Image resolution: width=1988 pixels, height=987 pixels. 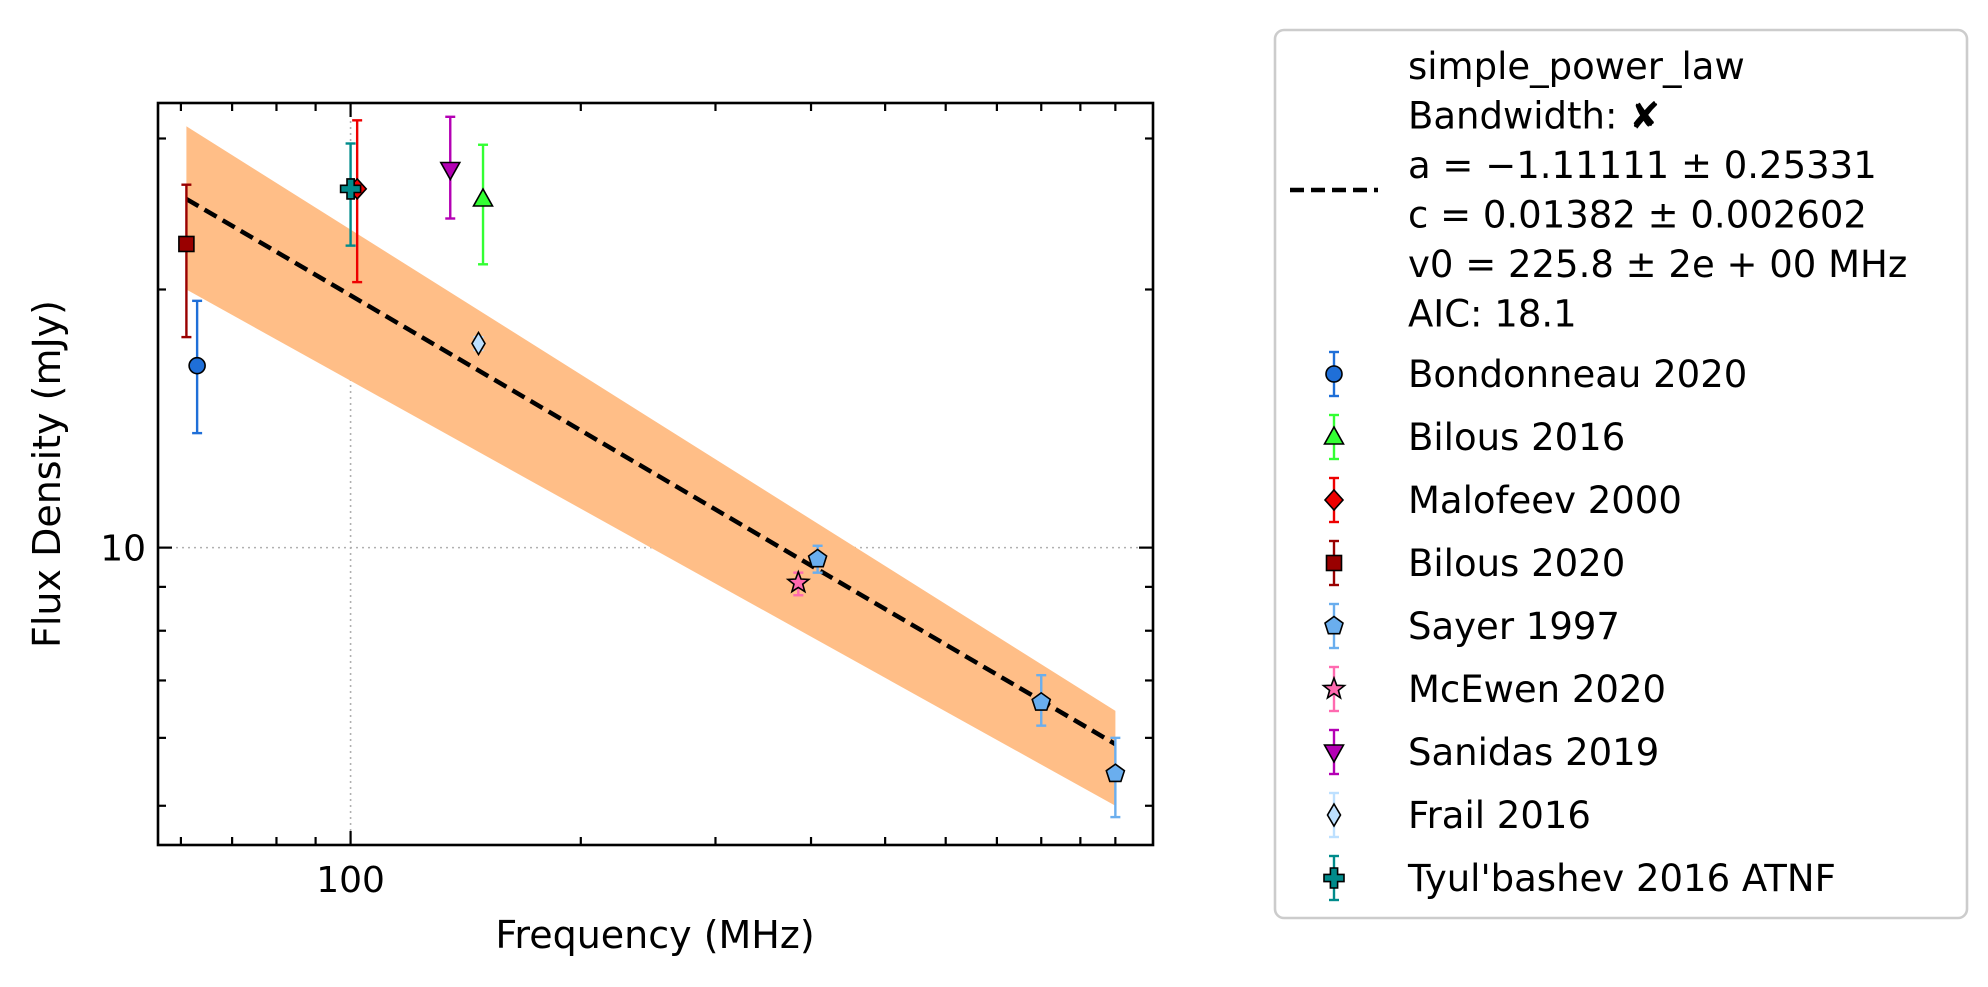 I want to click on x-axis-label: Frequency (MHz), so click(x=654, y=935).